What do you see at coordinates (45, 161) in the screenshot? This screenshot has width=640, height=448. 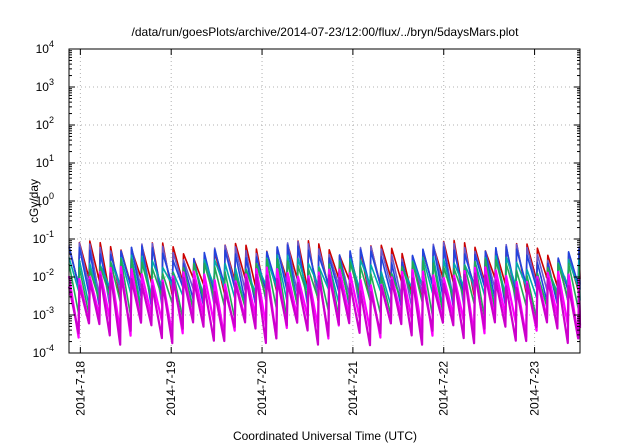 I see `y-tick-label: 10¹` at bounding box center [45, 161].